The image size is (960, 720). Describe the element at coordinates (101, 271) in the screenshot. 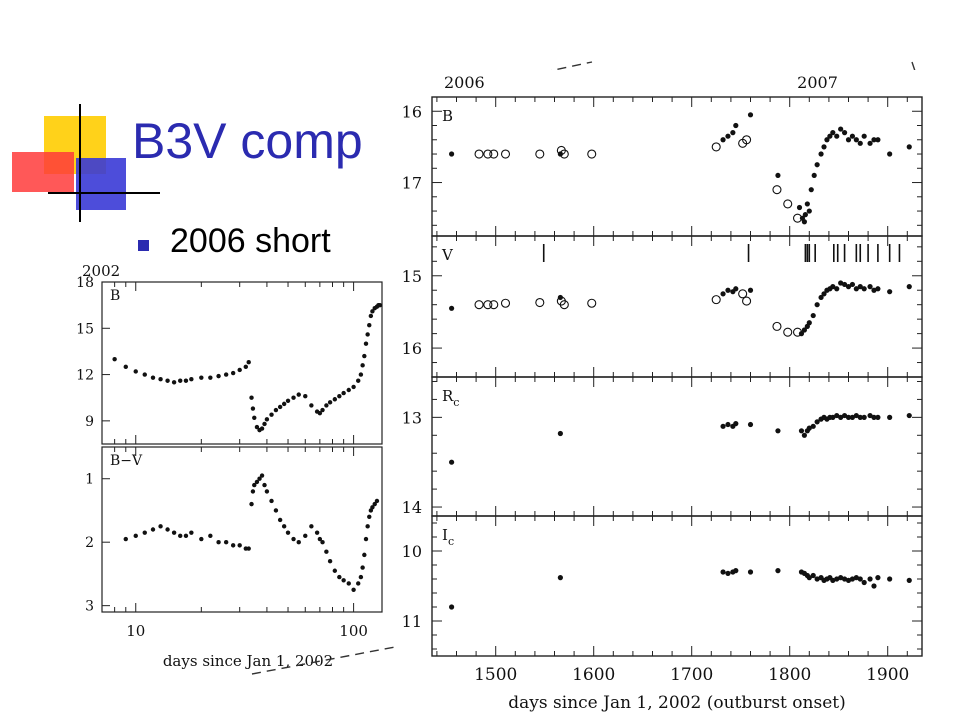

I see `year-label-2002: 2002` at that location.